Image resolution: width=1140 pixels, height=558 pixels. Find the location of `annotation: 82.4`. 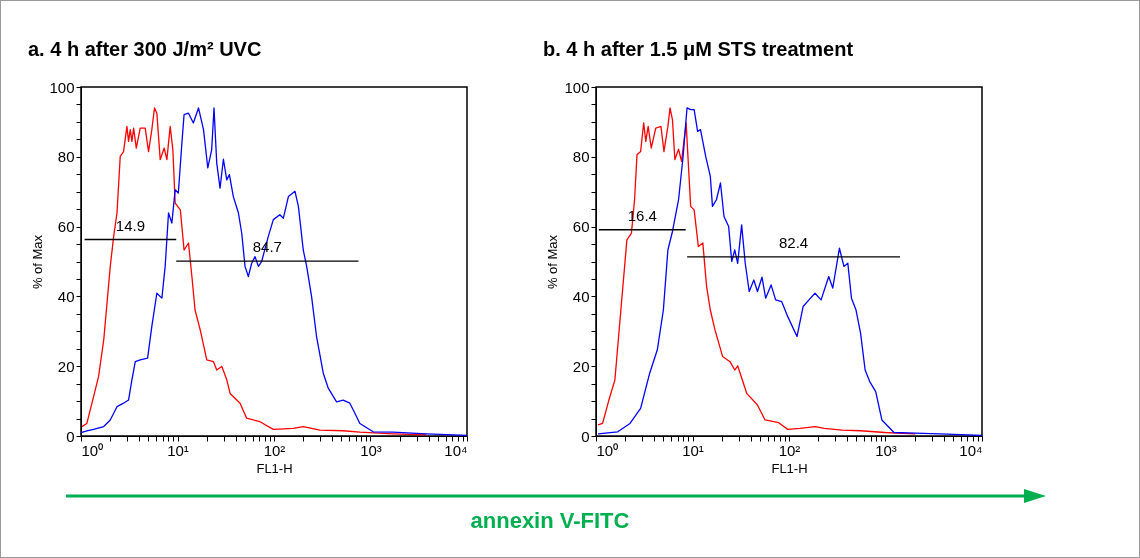

annotation: 82.4 is located at coordinates (794, 242).